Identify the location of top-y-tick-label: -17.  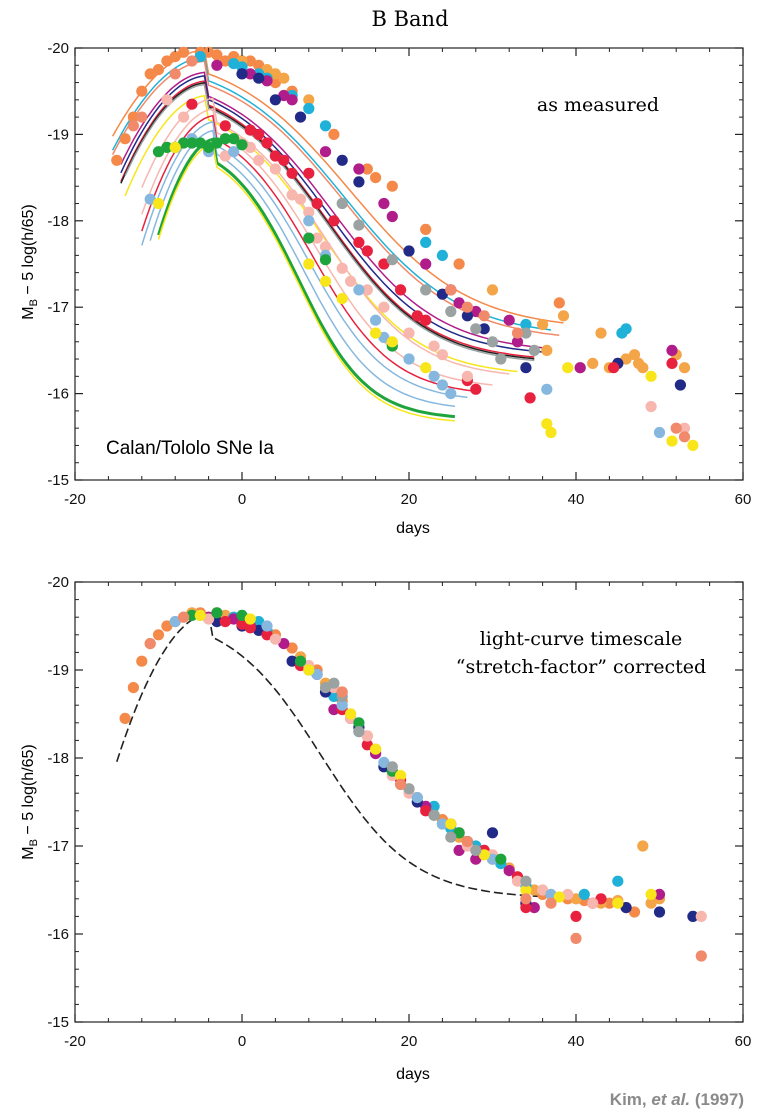
(58, 307).